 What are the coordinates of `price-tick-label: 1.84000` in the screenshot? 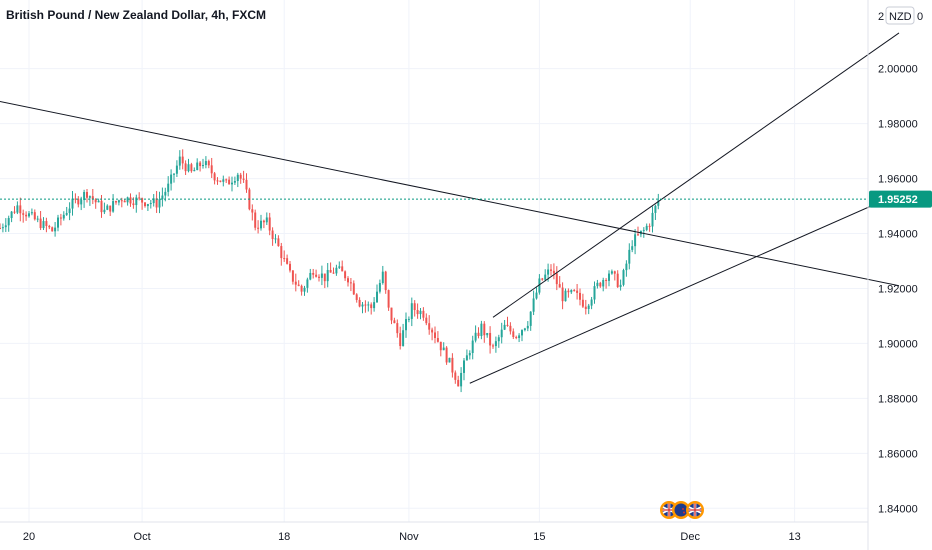 It's located at (898, 509).